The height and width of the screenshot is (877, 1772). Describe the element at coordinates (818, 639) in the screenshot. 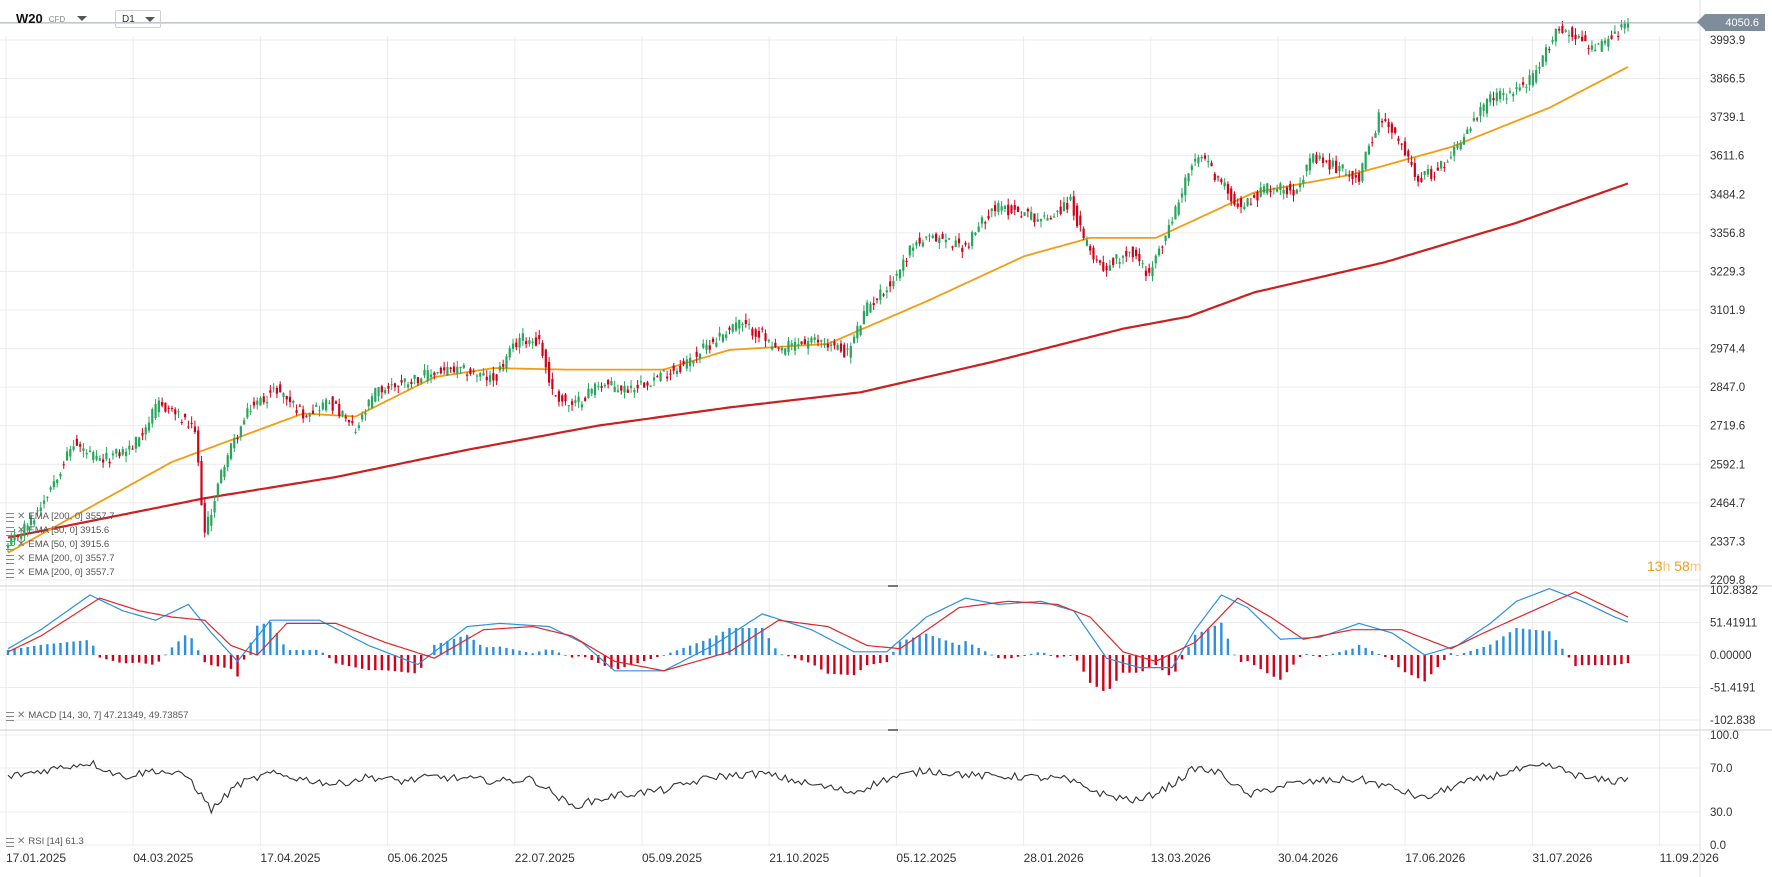

I see `macd-panel` at that location.